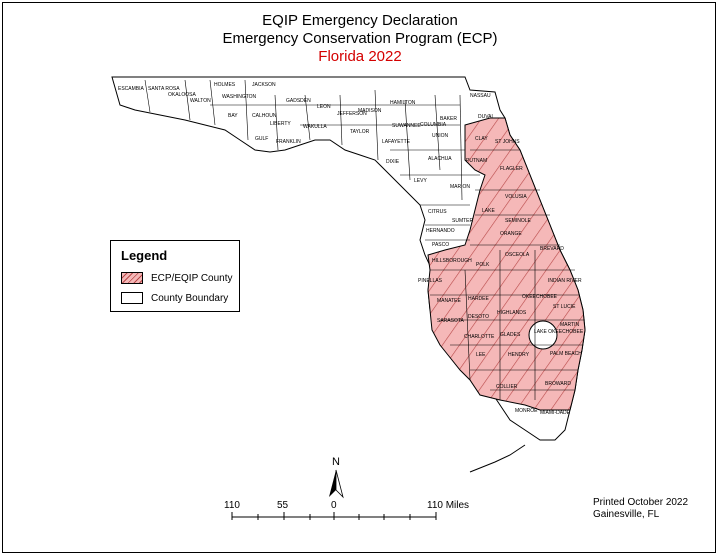  Describe the element at coordinates (239, 97) in the screenshot. I see `label-washington: WASHINGTON` at that location.